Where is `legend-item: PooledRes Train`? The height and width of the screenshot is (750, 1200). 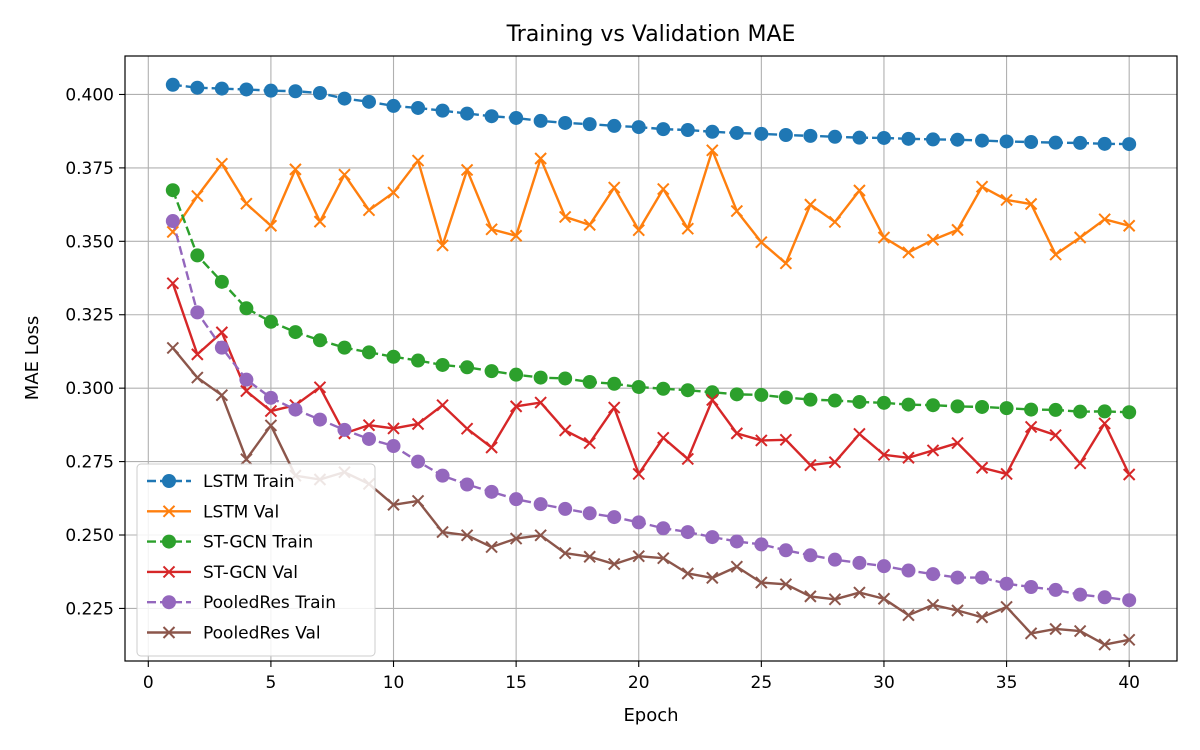 legend-item: PooledRes Train is located at coordinates (241, 603).